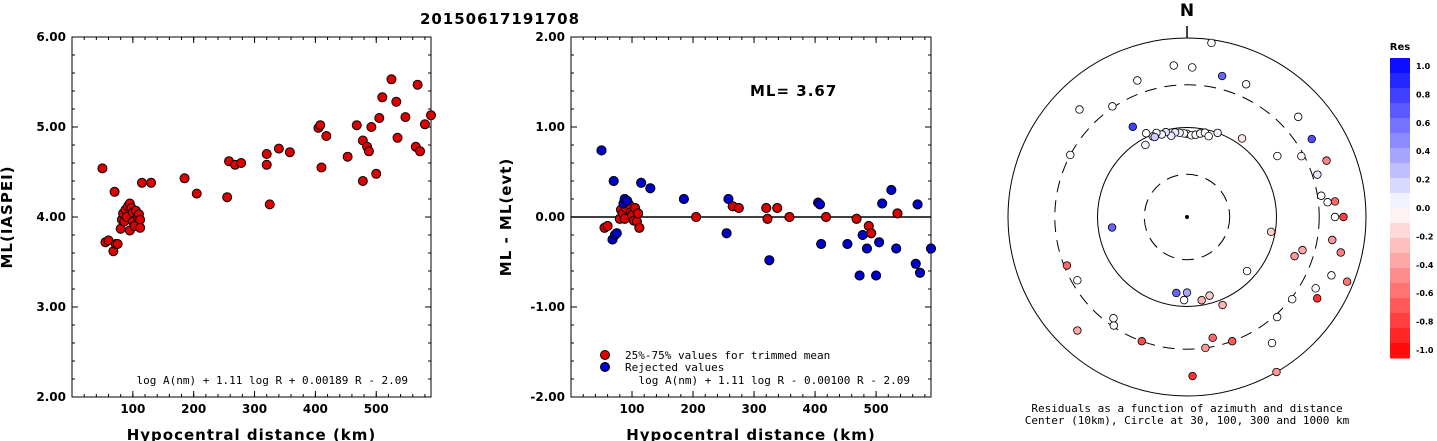 The image size is (1437, 441). Describe the element at coordinates (1425, 265) in the screenshot. I see `colorbar-tick-label: -0.4` at that location.